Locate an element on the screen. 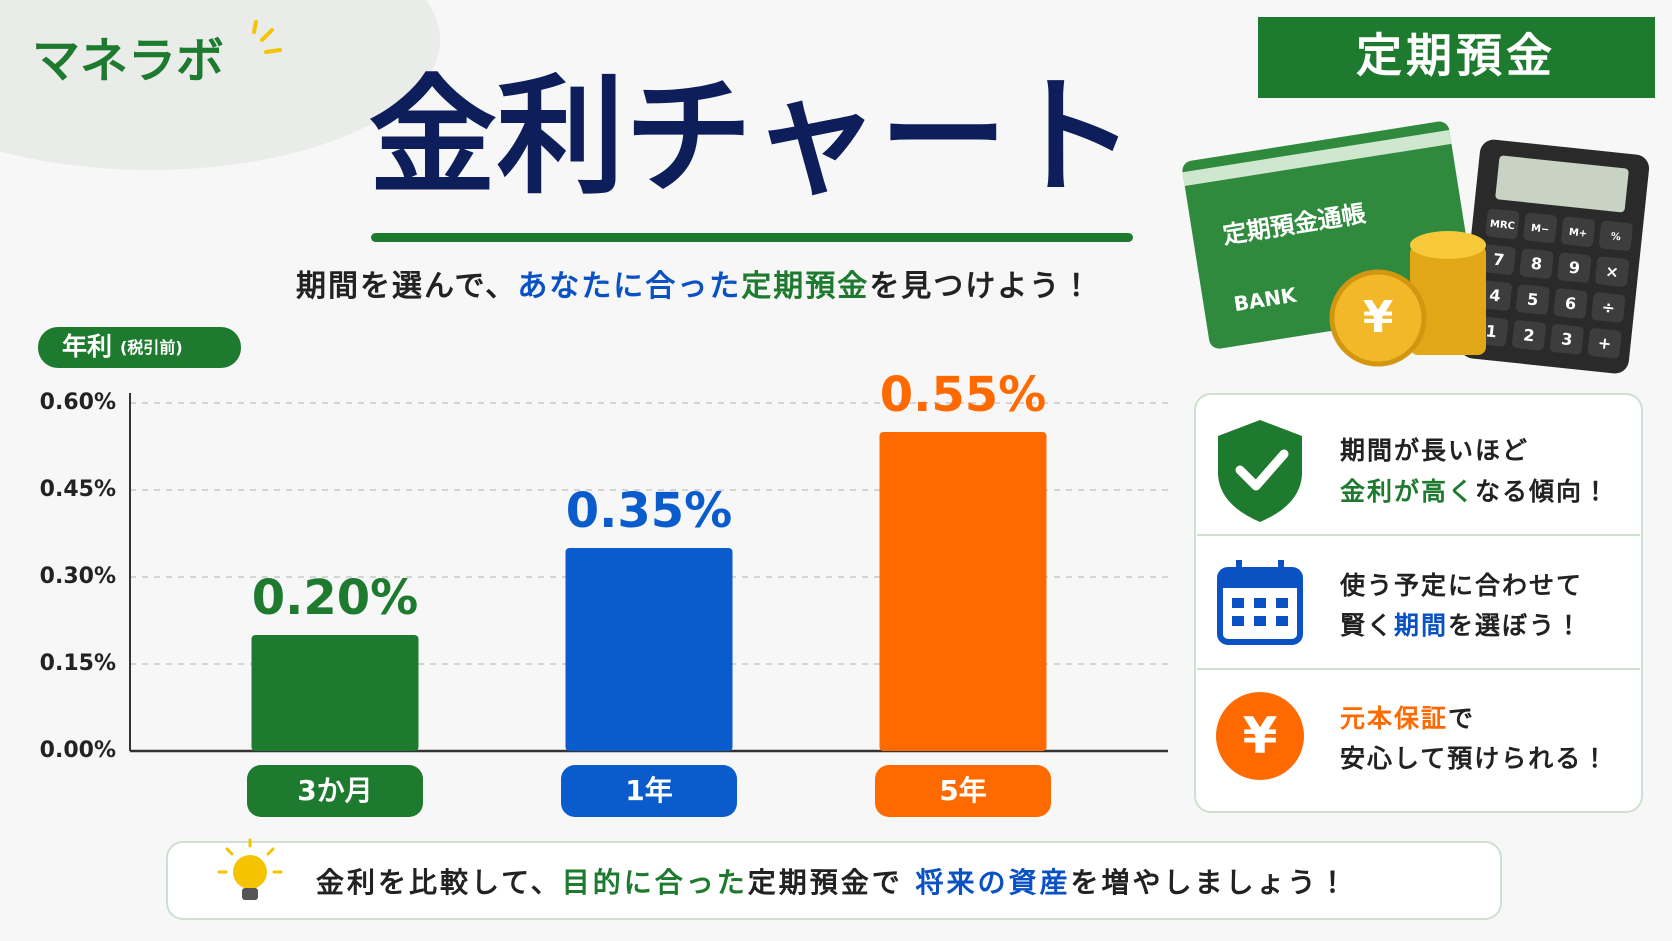 The width and height of the screenshot is (1672, 941). calculator-key-label: ÷ is located at coordinates (1608, 307).